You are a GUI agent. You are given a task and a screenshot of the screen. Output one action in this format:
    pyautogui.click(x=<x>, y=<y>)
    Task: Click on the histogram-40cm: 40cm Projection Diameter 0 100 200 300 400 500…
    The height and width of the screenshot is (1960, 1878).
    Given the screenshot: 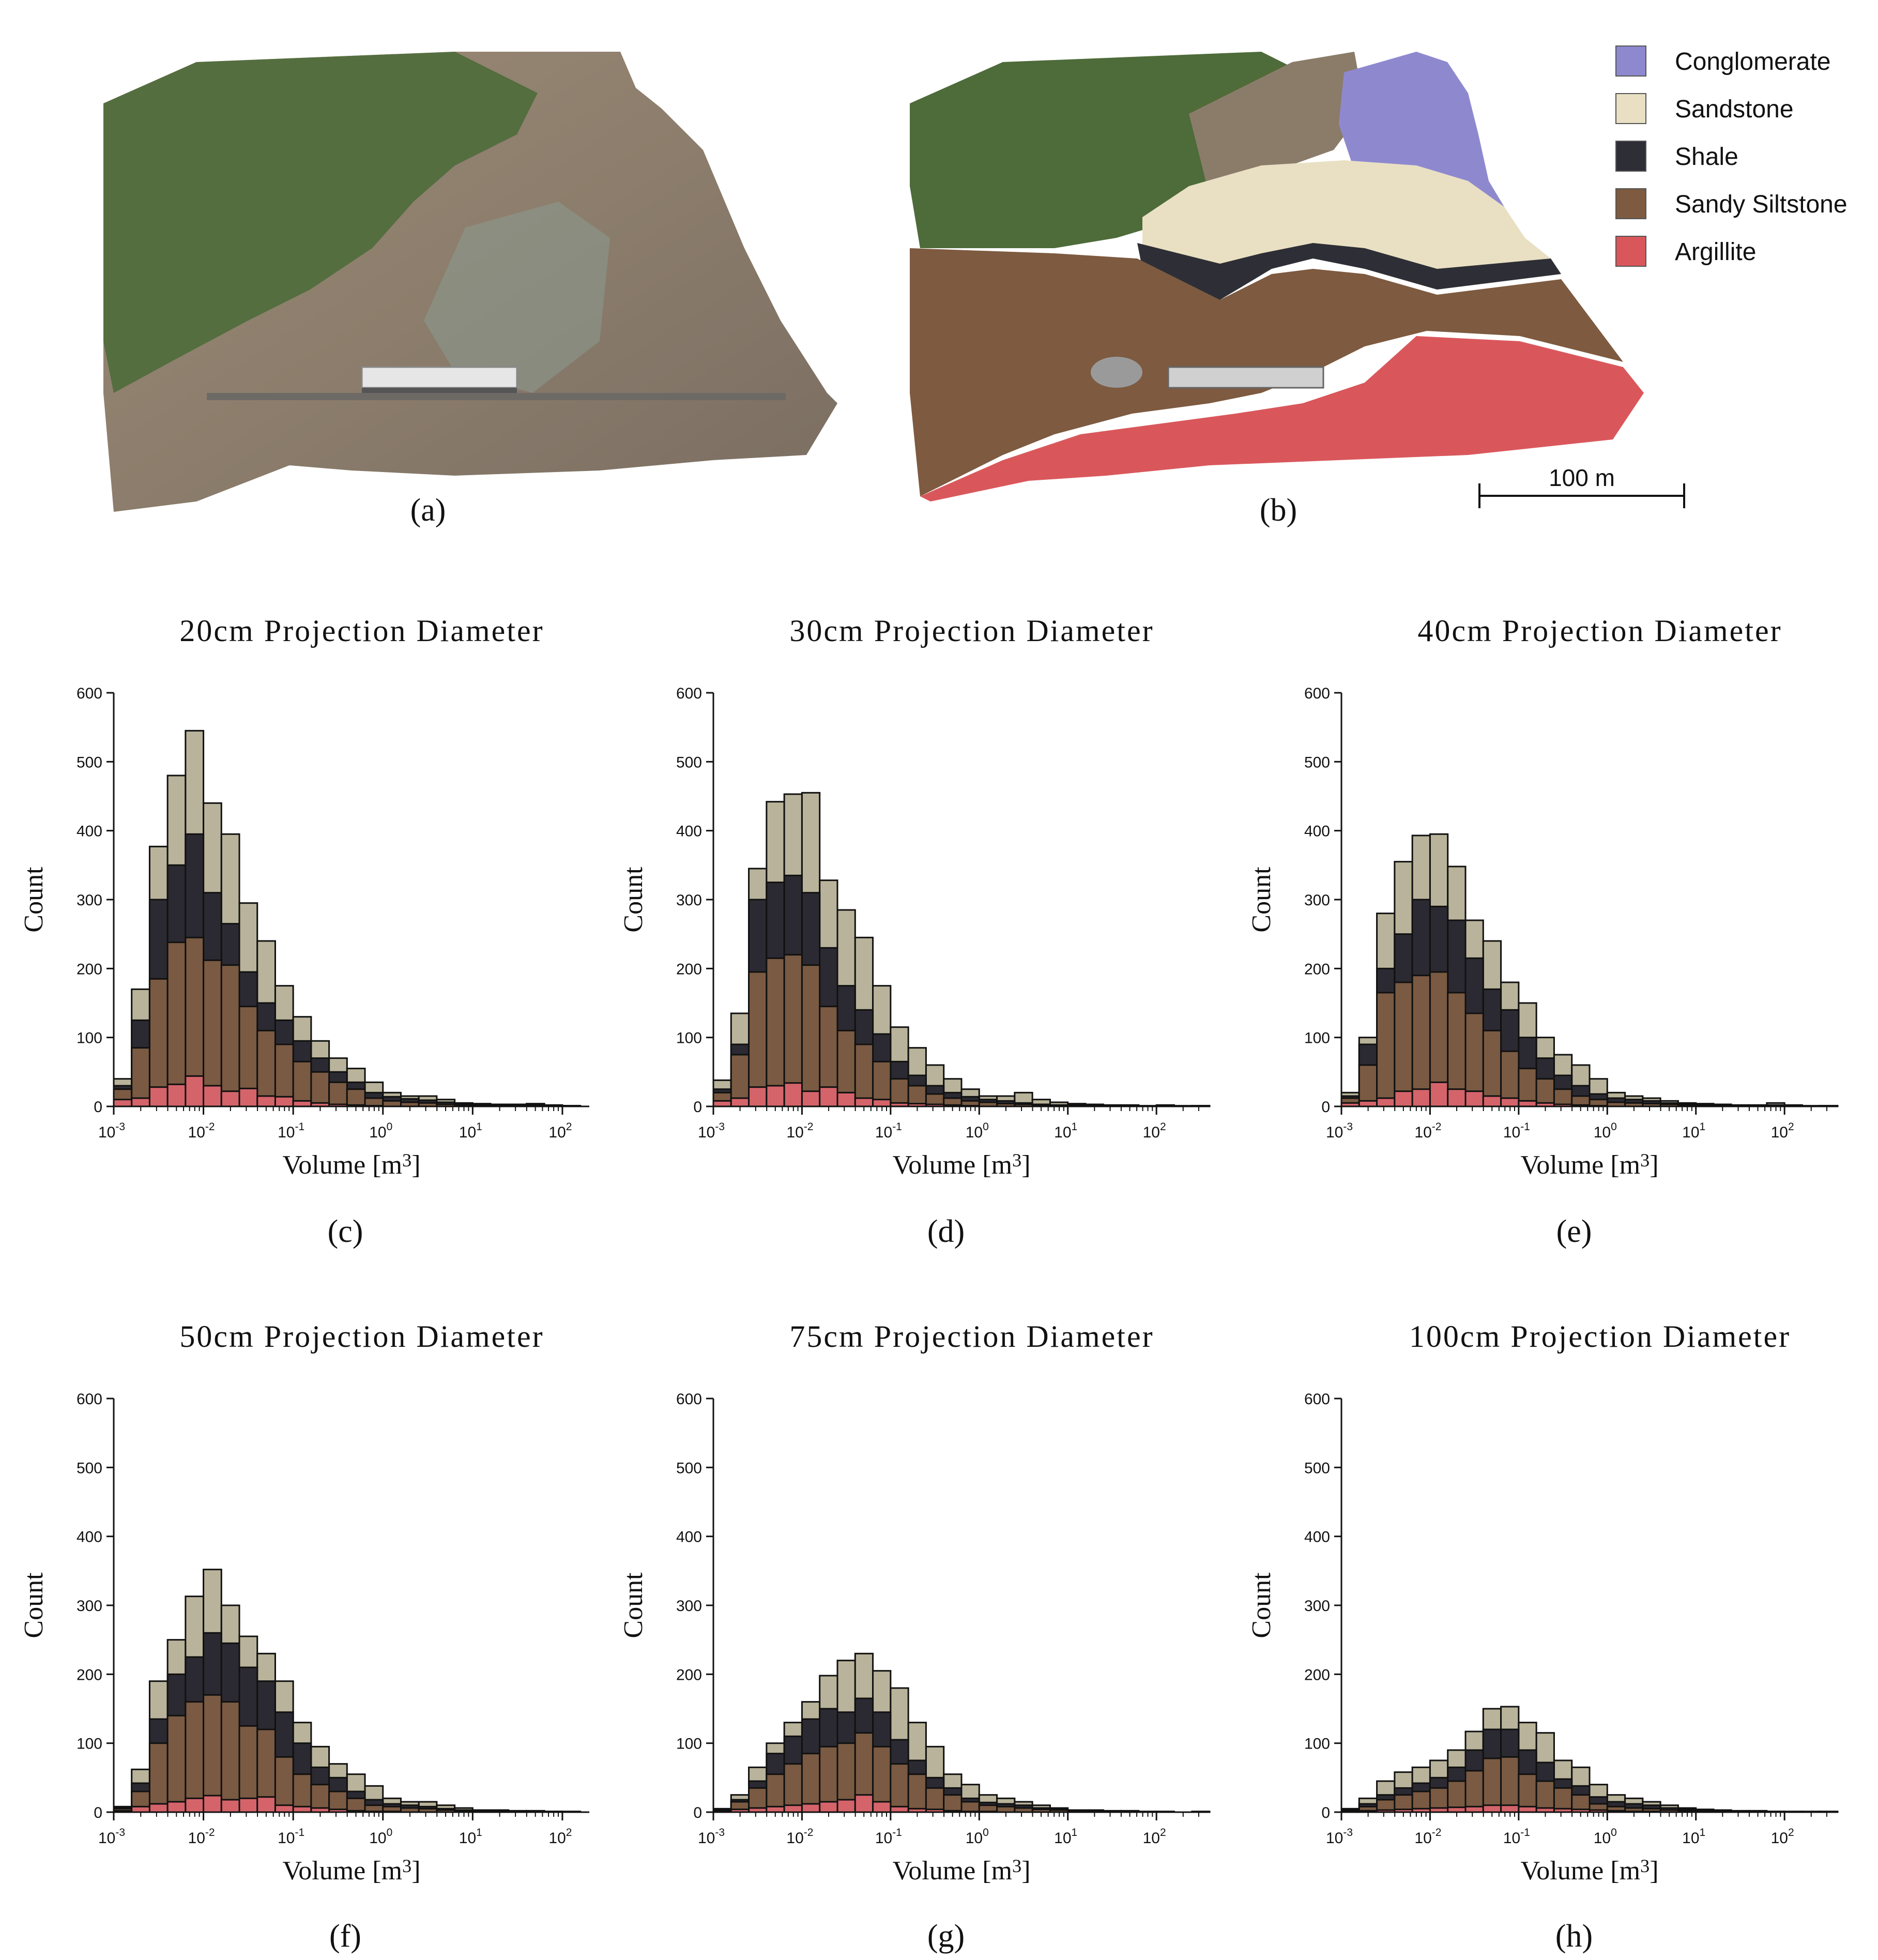 What is the action you would take?
    pyautogui.click(x=1553, y=900)
    